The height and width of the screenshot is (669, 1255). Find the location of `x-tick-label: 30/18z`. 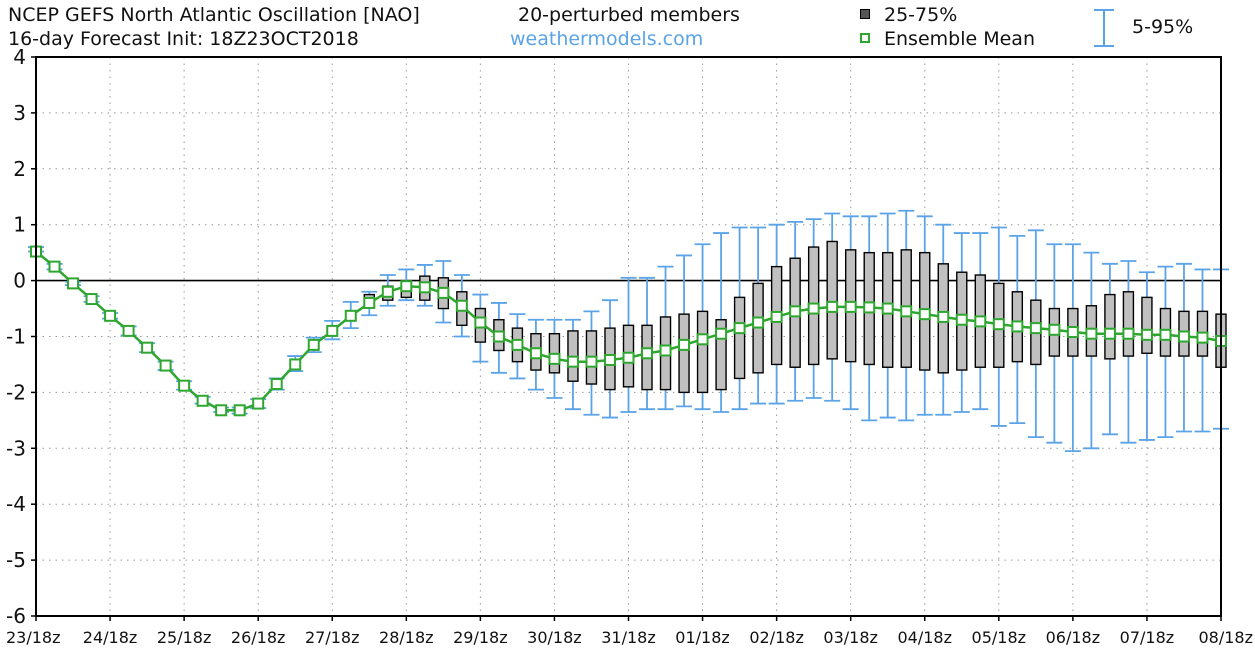

x-tick-label: 30/18z is located at coordinates (554, 637).